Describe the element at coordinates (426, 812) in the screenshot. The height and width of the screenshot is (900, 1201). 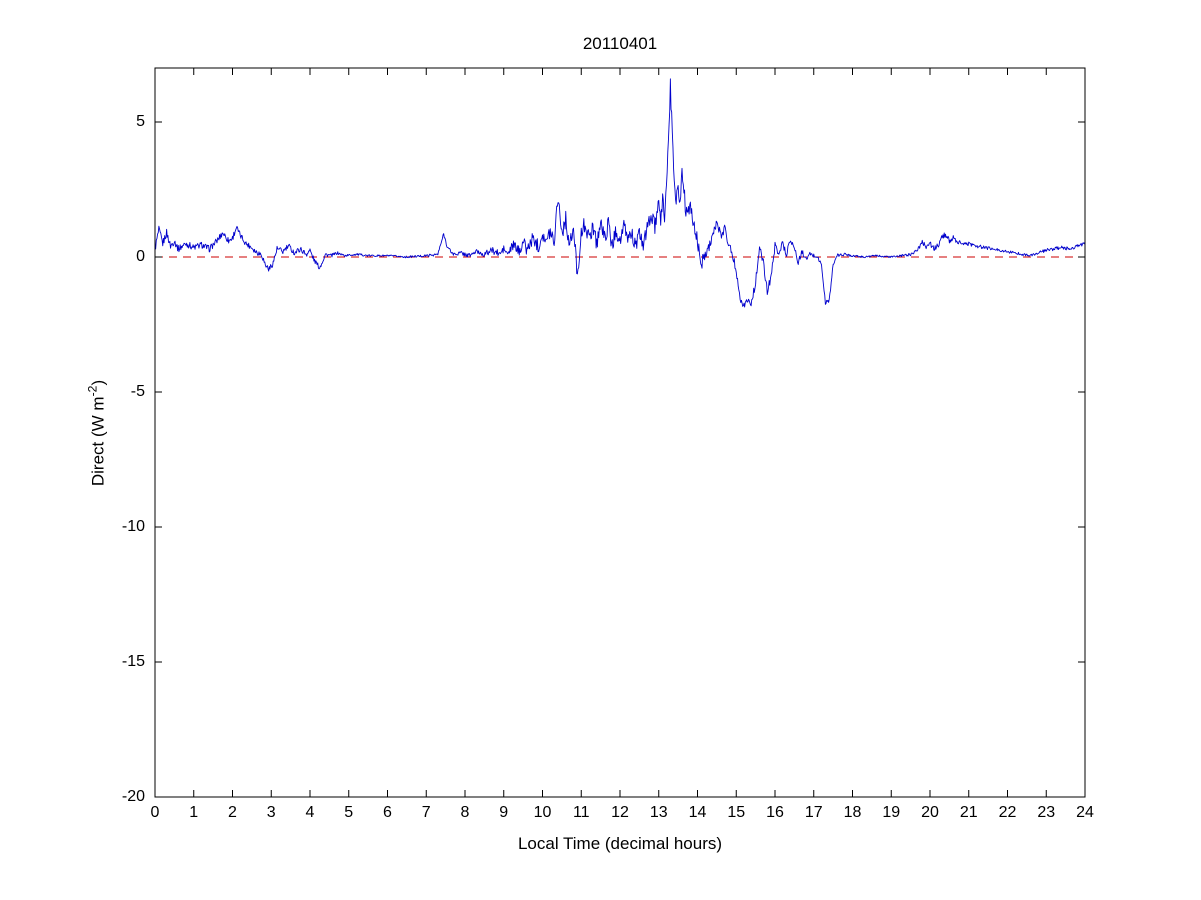
I see `x-tick-label: 7` at that location.